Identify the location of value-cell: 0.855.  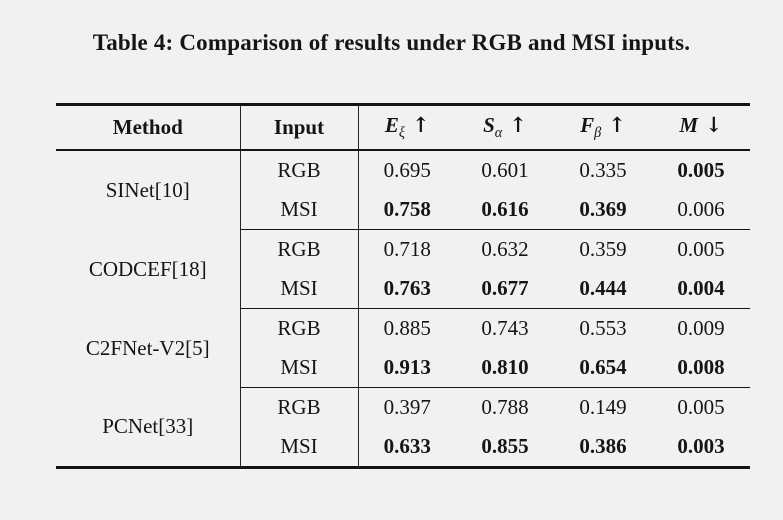
(505, 447).